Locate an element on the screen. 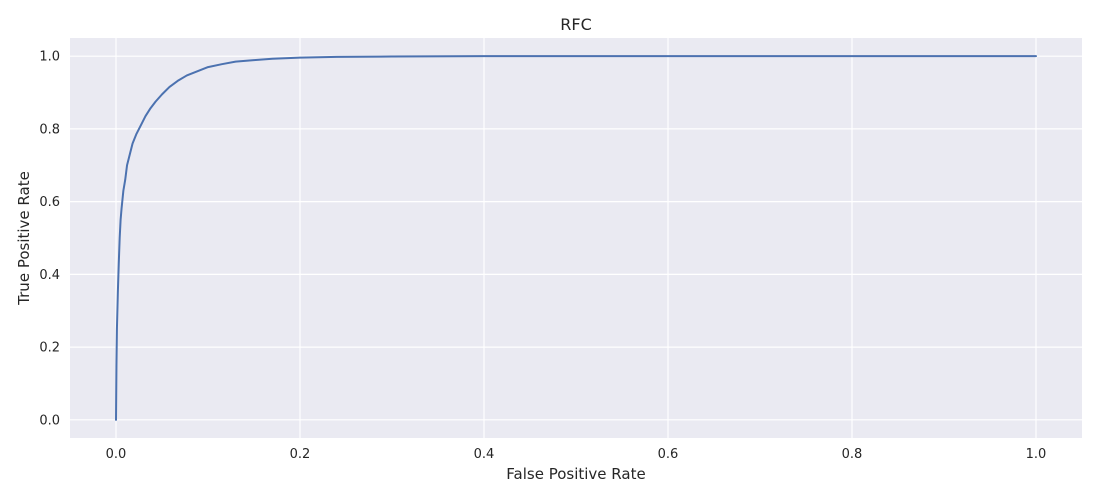  y-tick-labels: 0.0 0.2 0.4 0.6 0.8 1.0 is located at coordinates (49, 239).